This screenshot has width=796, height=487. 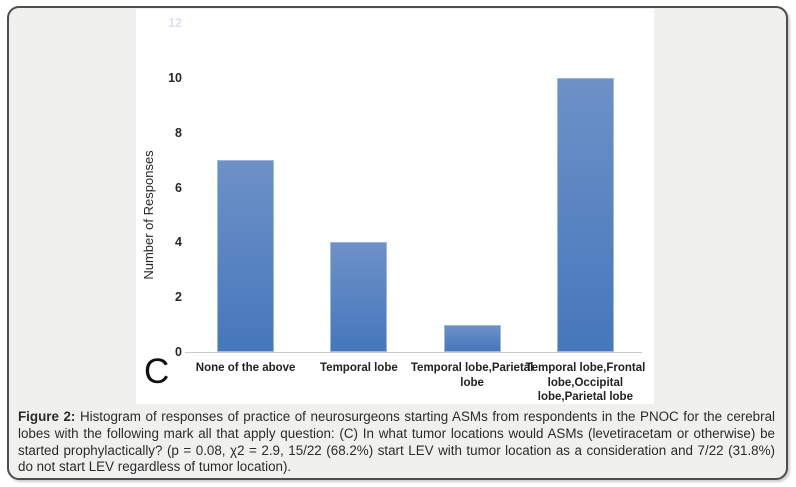 What do you see at coordinates (585, 397) in the screenshot?
I see `category-label-line: lobe,Parietal lobe` at bounding box center [585, 397].